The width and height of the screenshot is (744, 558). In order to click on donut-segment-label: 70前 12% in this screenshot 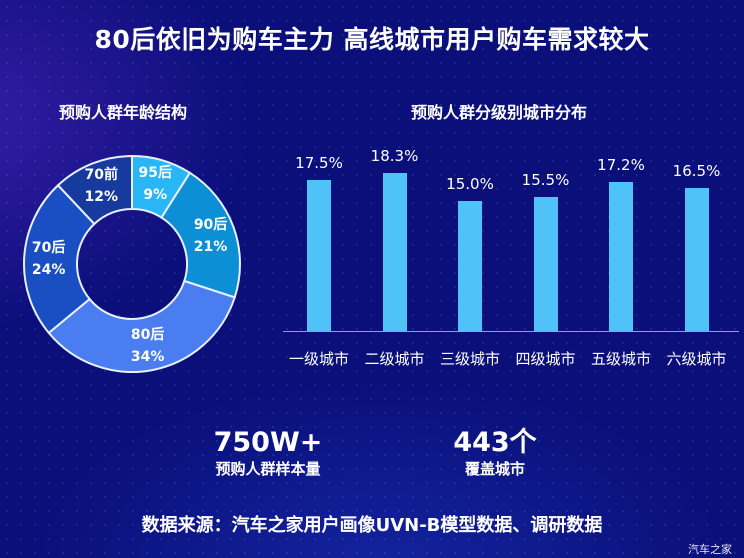, I will do `click(101, 186)`.